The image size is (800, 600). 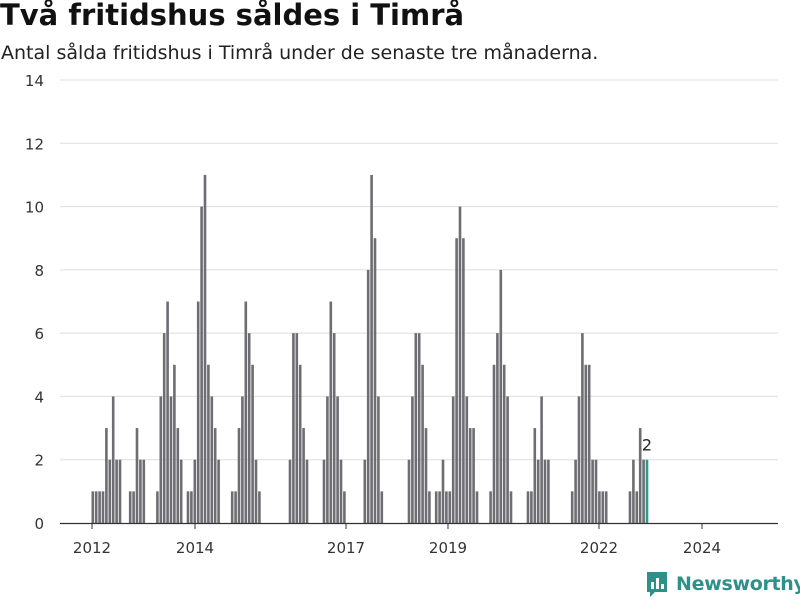 What do you see at coordinates (39, 334) in the screenshot?
I see `y-tick-label: 6` at bounding box center [39, 334].